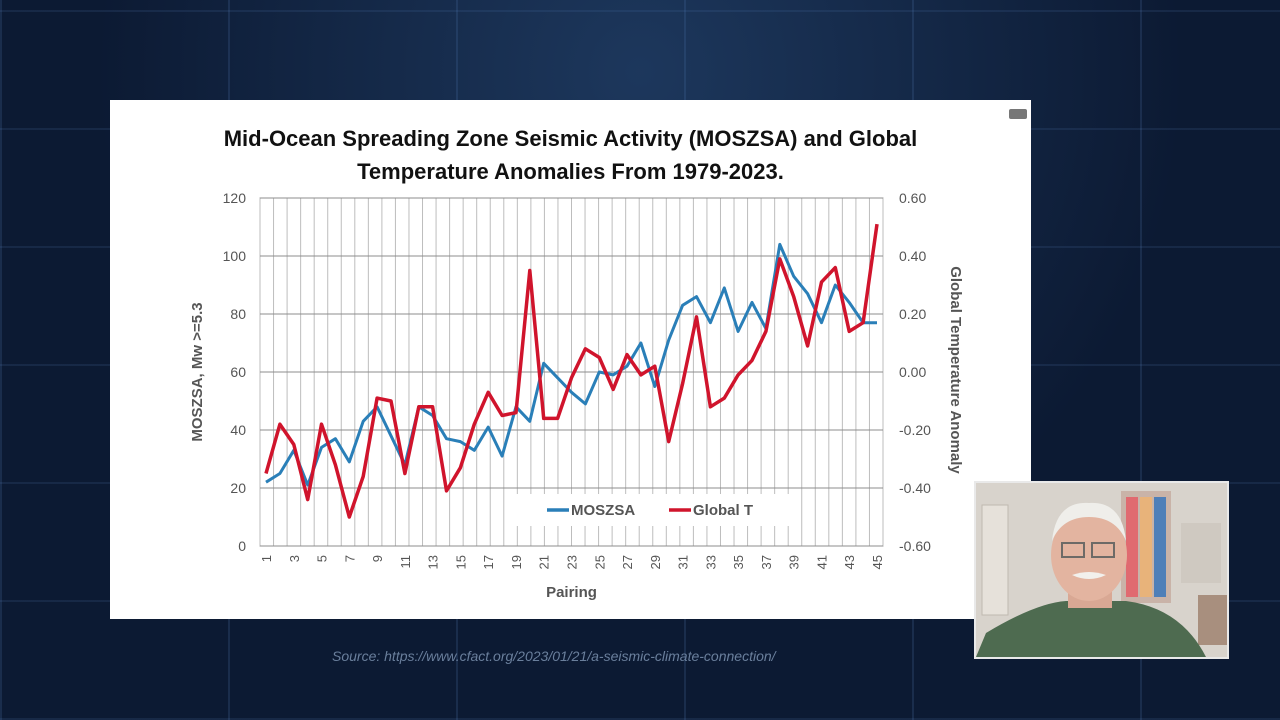 The width and height of the screenshot is (1280, 720). What do you see at coordinates (294, 558) in the screenshot?
I see `x-tick-label: 3` at bounding box center [294, 558].